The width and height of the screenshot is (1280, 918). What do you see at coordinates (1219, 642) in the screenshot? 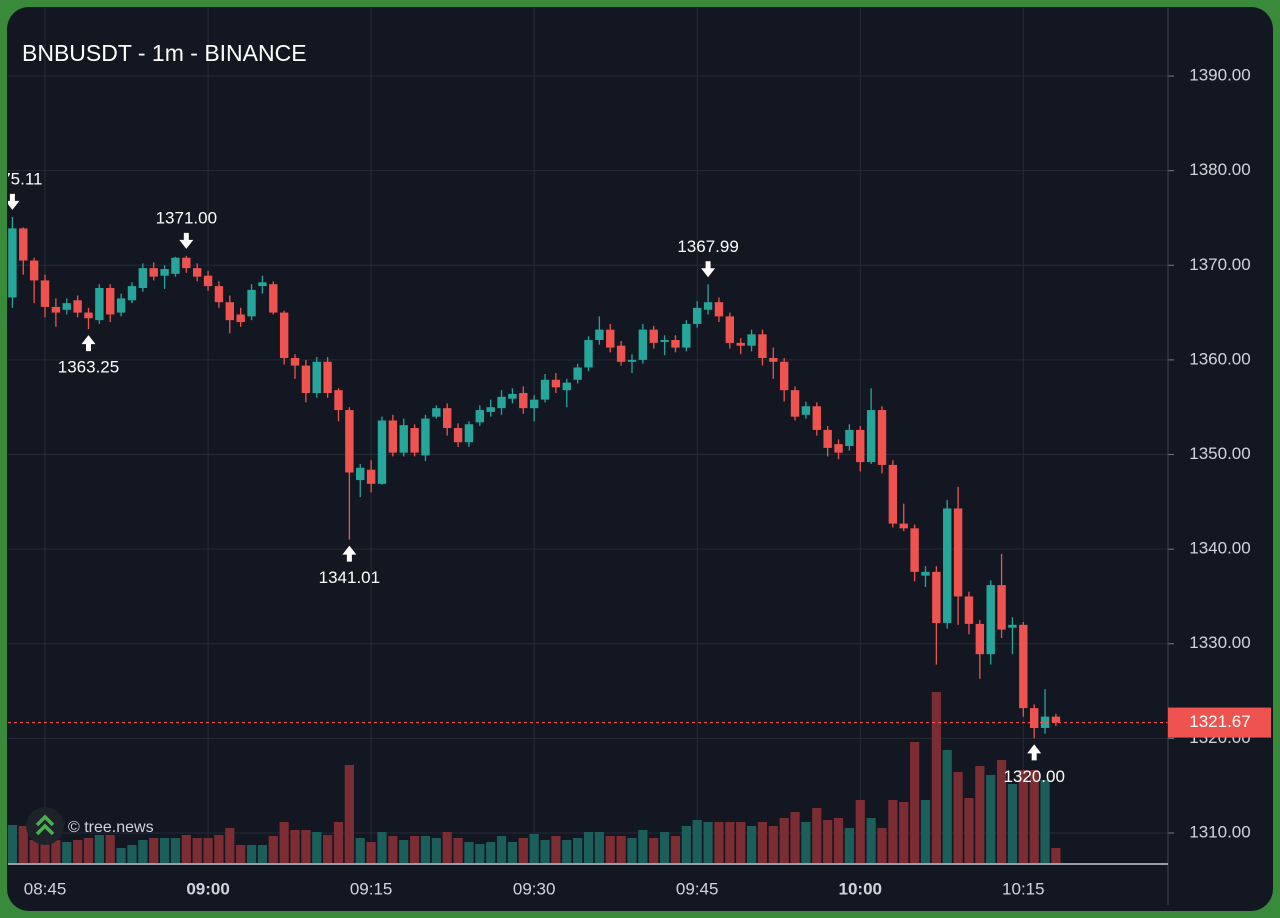
I see `y-tick-label: 1330.00` at bounding box center [1219, 642].